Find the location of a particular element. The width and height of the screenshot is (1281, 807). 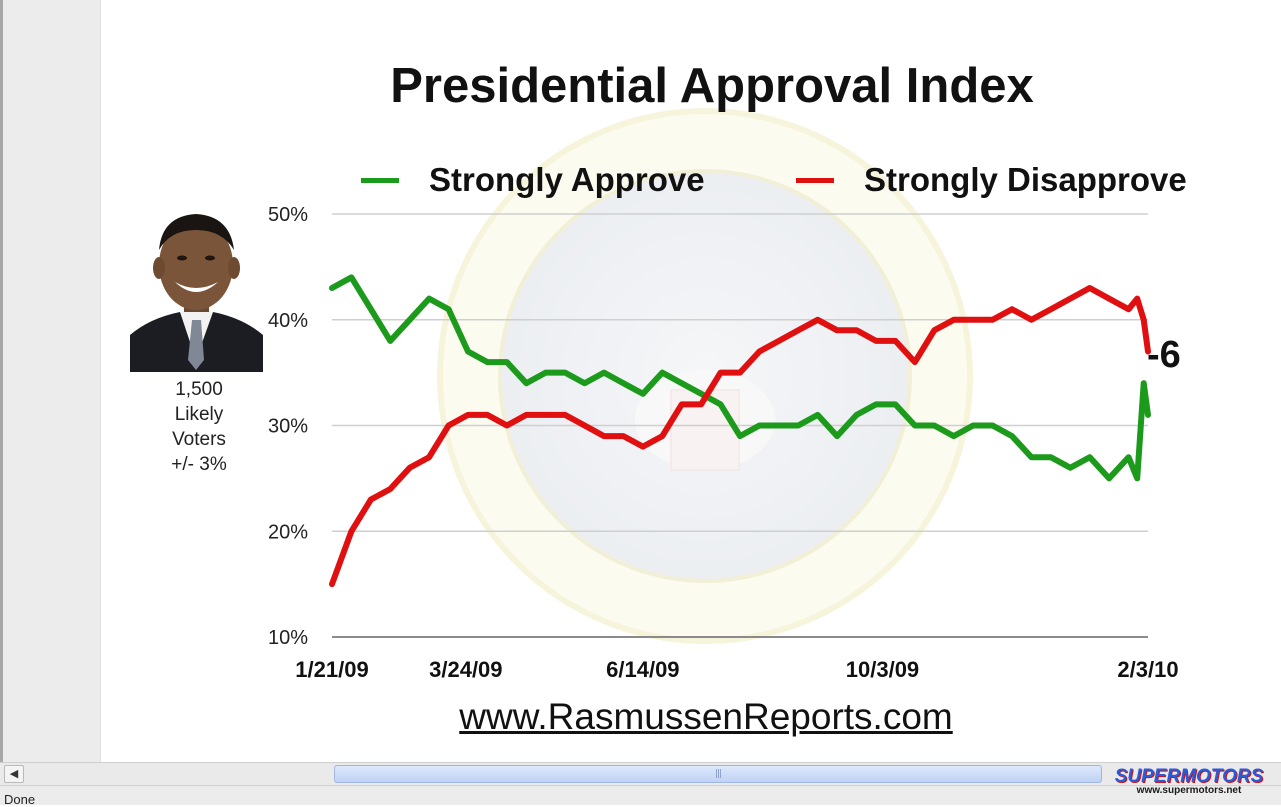

legend-strongly-disapprove: Strongly Disapprove is located at coordinates (991, 180).